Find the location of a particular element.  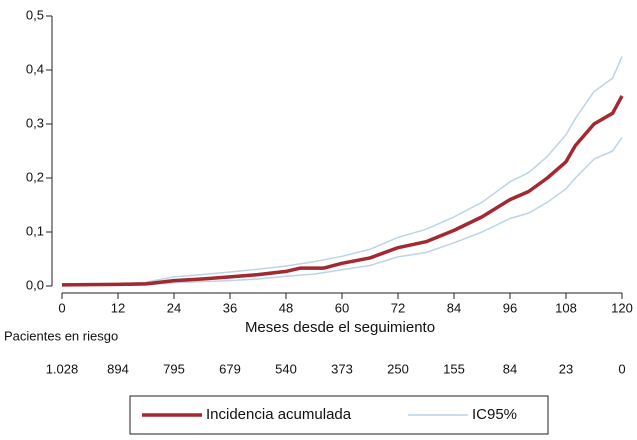

risk-count: 1.028 is located at coordinates (62, 368).